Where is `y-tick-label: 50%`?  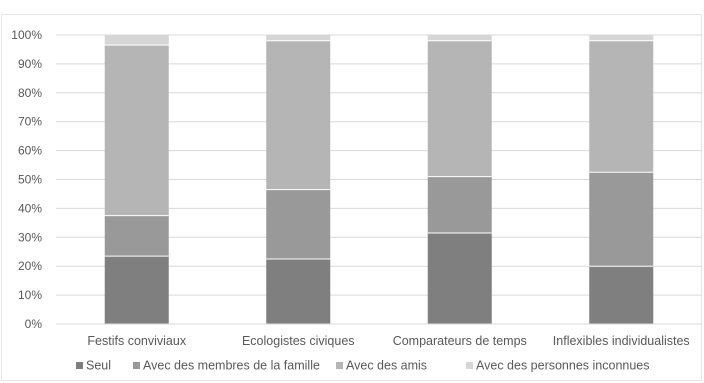 y-tick-label: 50% is located at coordinates (30, 180).